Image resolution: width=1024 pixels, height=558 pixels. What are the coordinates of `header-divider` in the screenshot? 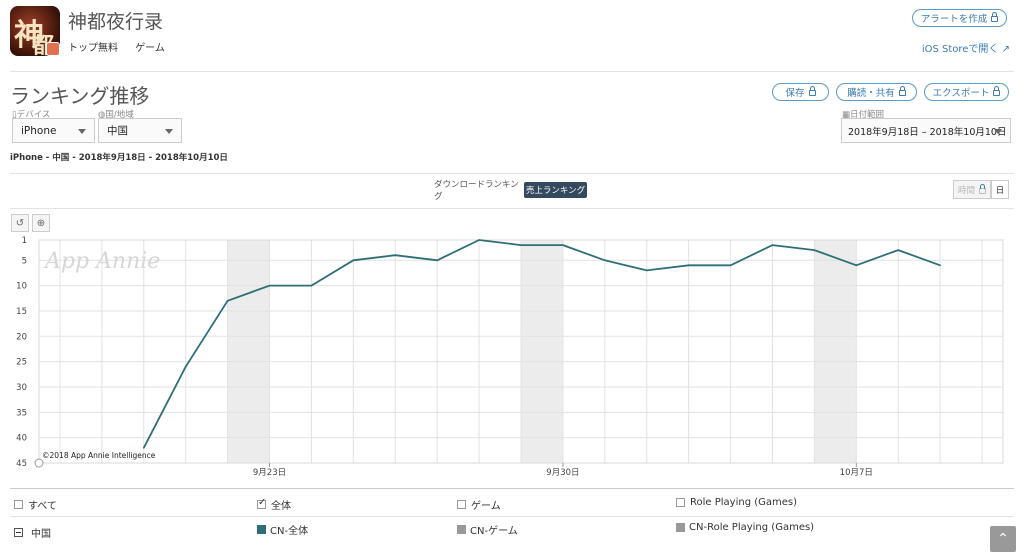 It's located at (512, 71).